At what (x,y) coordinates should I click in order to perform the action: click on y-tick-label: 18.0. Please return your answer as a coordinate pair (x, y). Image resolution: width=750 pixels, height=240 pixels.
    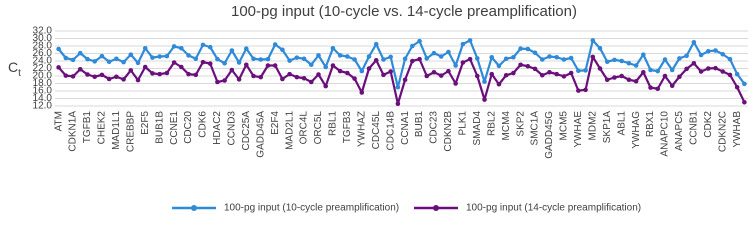
    Looking at the image, I should click on (43, 83).